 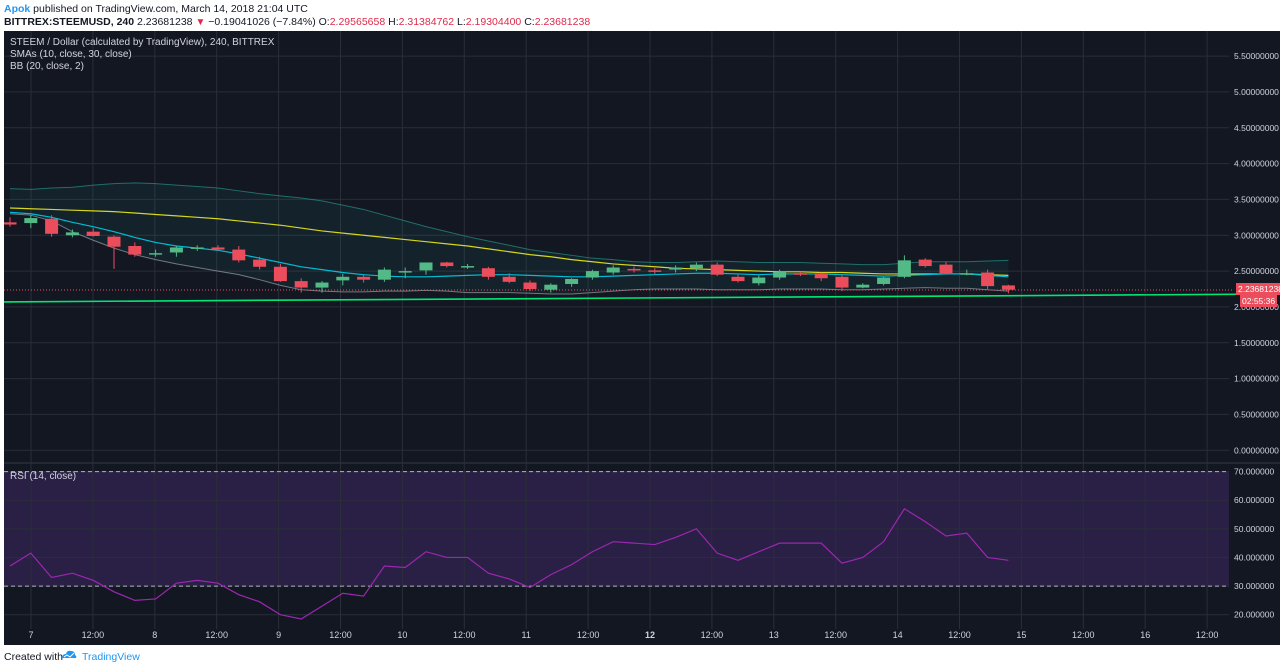 What do you see at coordinates (1256, 128) in the screenshot?
I see `y-tick-label: 4.50000000` at bounding box center [1256, 128].